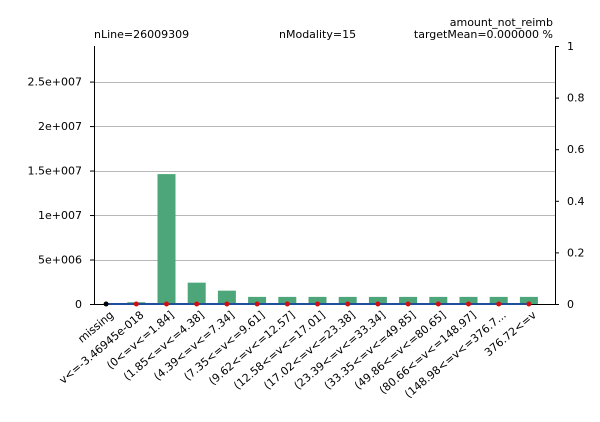  Describe the element at coordinates (60, 126) in the screenshot. I see `y-tick-label: 2e+007` at that location.